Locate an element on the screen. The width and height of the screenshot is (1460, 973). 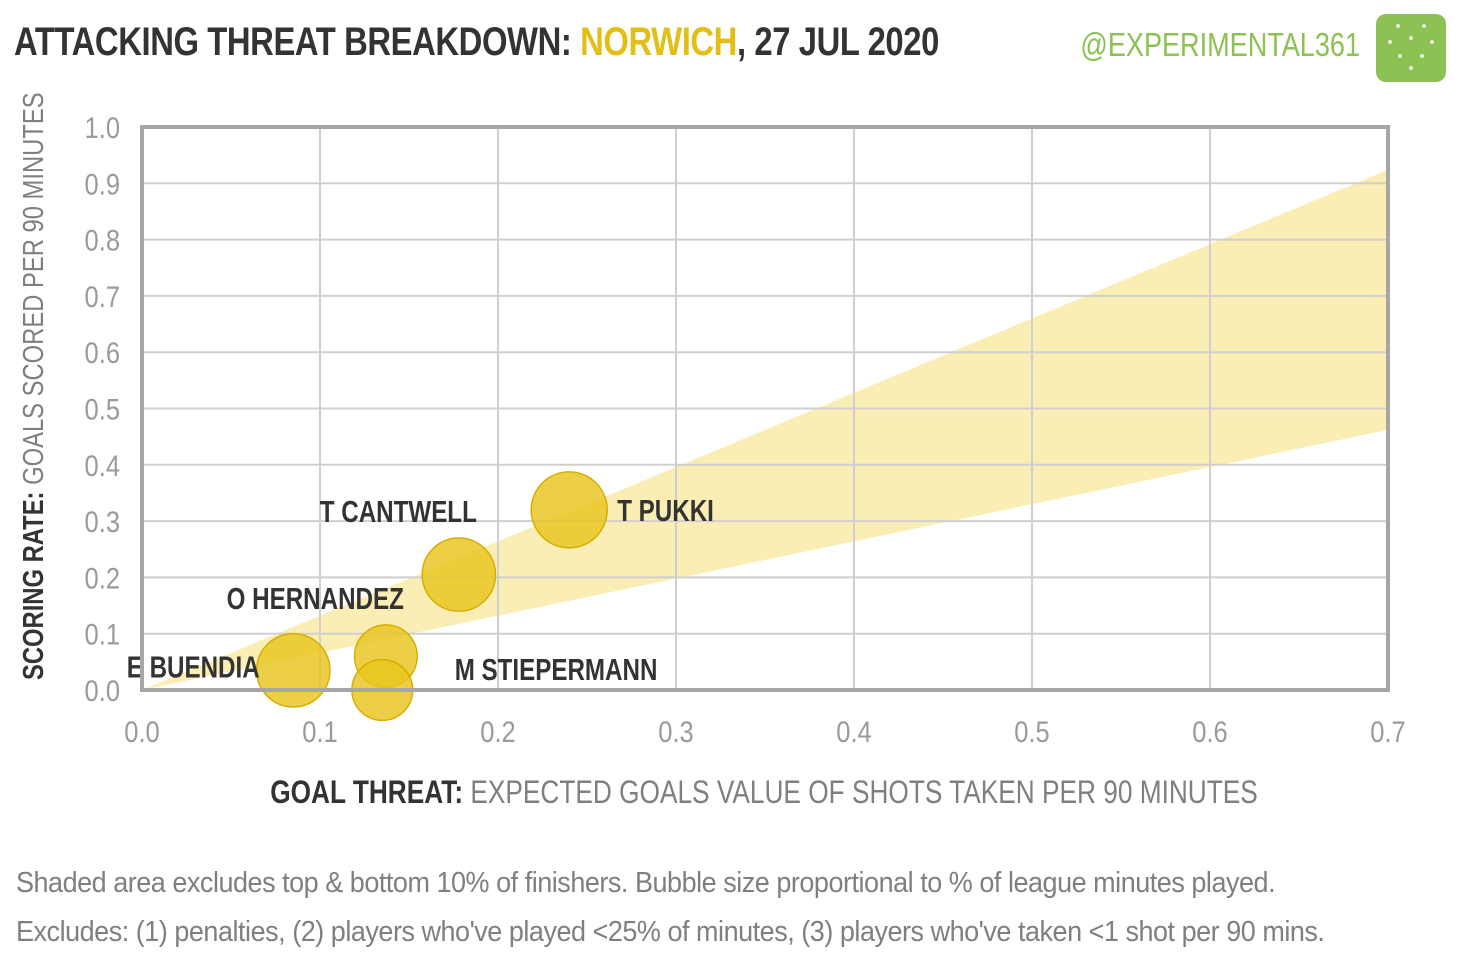
x-tick-label: 0.0 is located at coordinates (141, 731).